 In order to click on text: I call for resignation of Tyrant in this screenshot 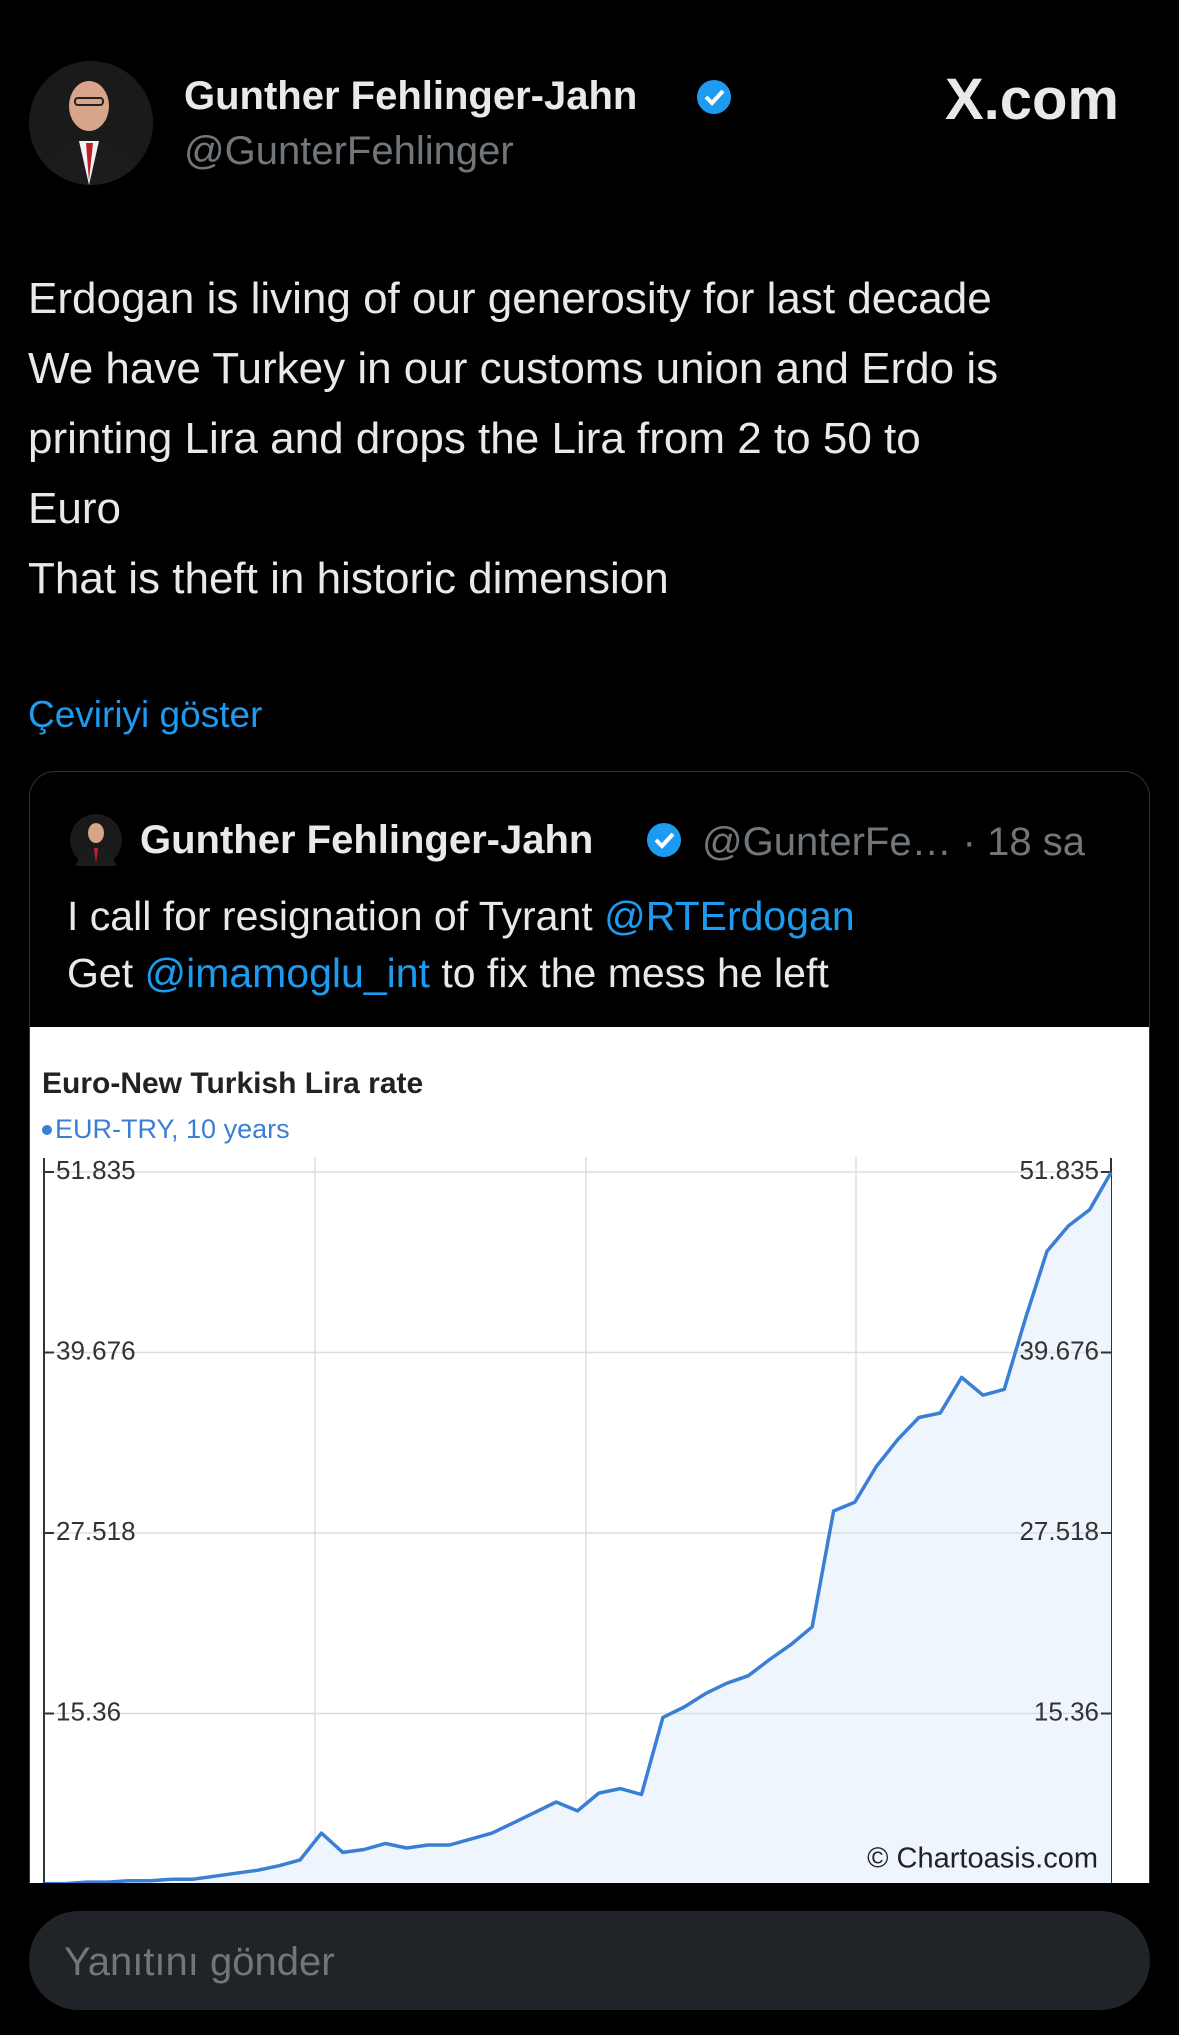, I will do `click(336, 916)`.